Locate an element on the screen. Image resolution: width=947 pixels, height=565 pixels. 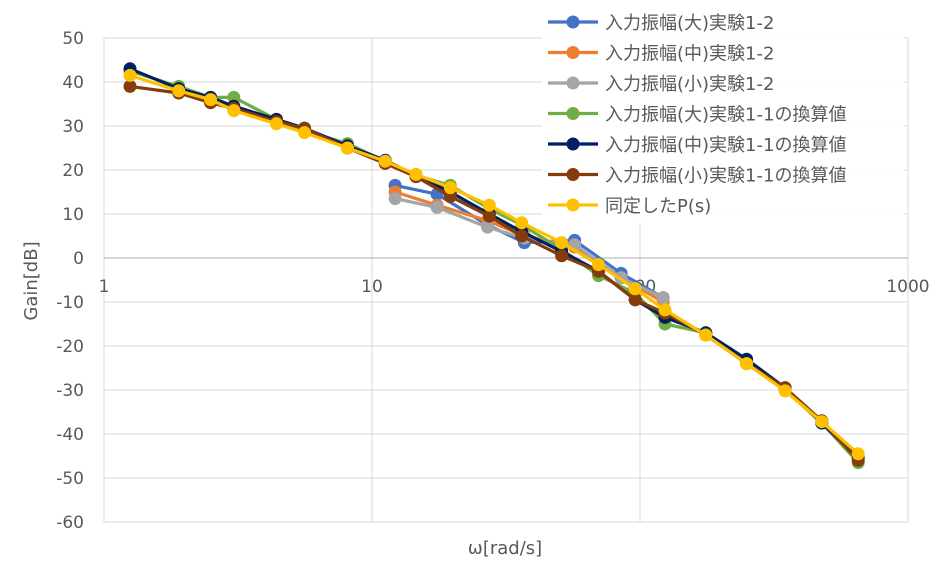
y-tick-label: -50 is located at coordinates (70, 479).